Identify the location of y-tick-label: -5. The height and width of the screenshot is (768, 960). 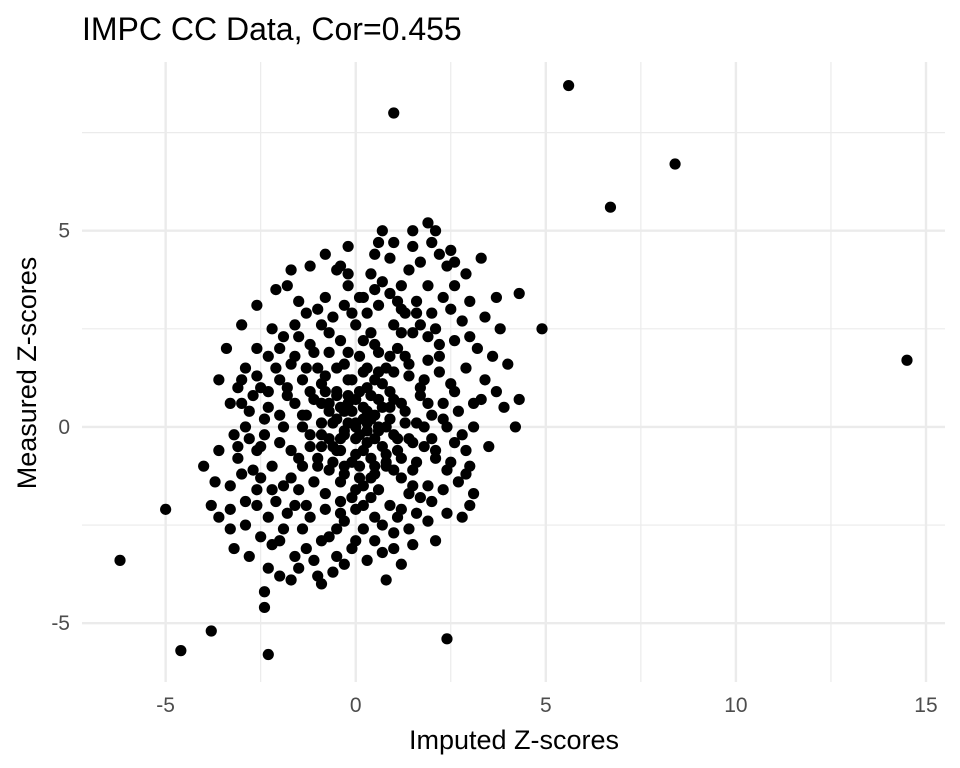
(60, 623).